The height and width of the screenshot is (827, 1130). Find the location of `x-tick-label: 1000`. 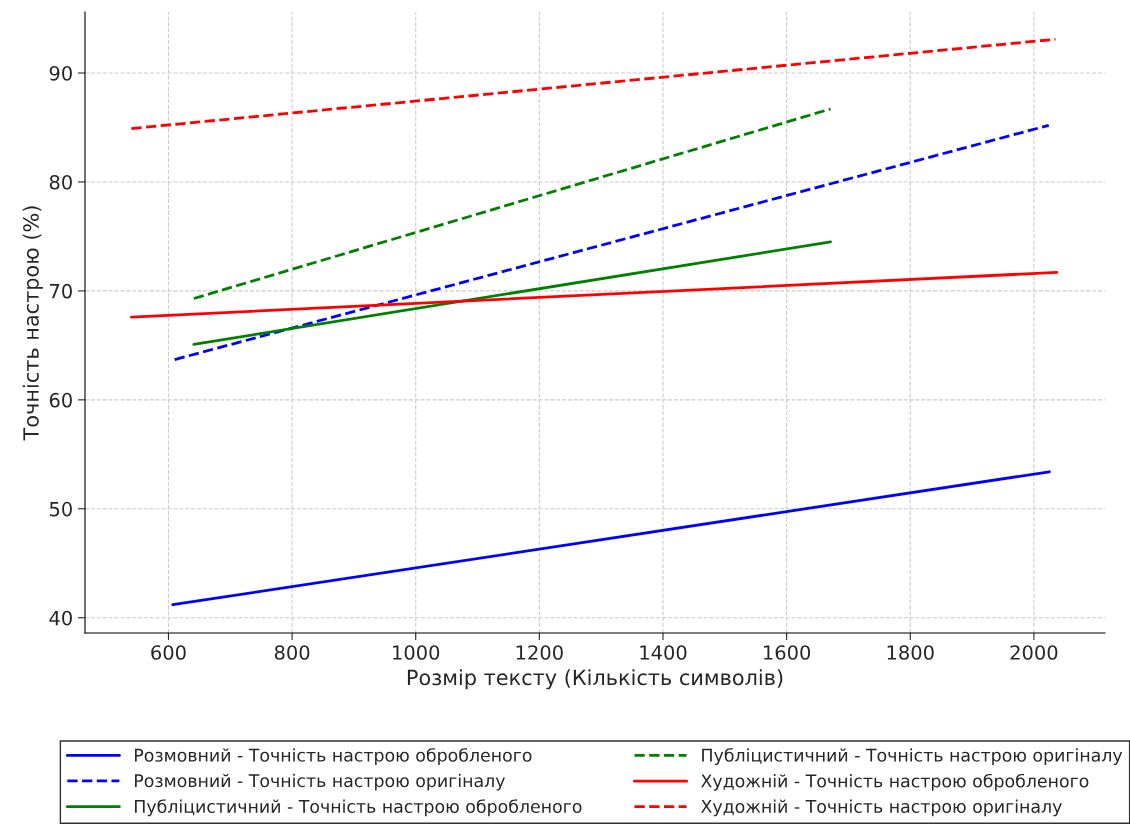

x-tick-label: 1000 is located at coordinates (416, 652).